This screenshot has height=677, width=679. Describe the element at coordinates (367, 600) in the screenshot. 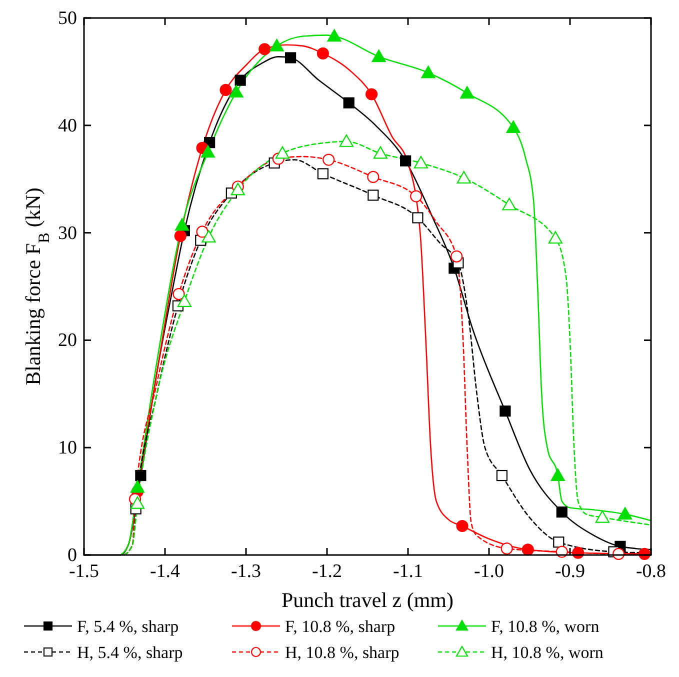

I see `x-axis-title: Punch travel z (mm)` at that location.